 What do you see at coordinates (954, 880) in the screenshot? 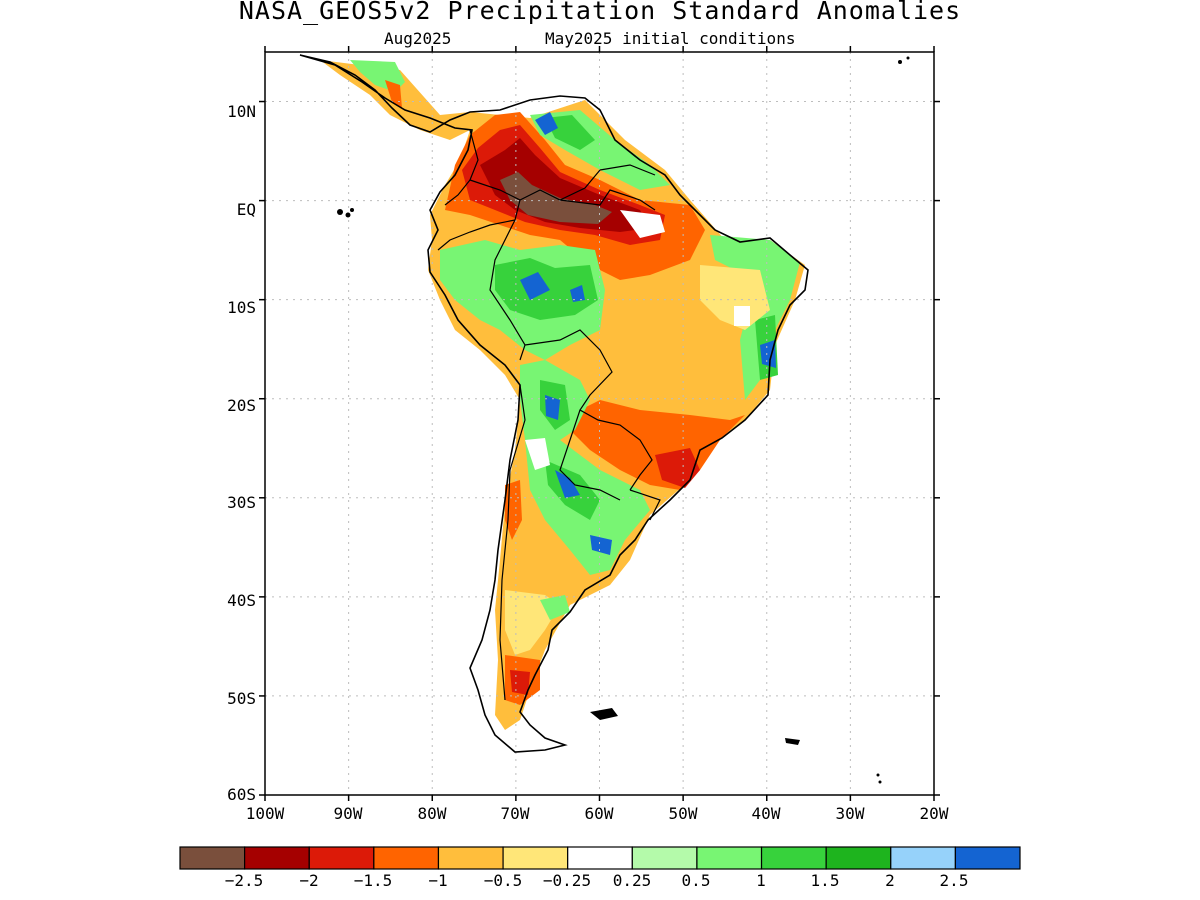
I see `colorbar-label: 2.5` at bounding box center [954, 880].